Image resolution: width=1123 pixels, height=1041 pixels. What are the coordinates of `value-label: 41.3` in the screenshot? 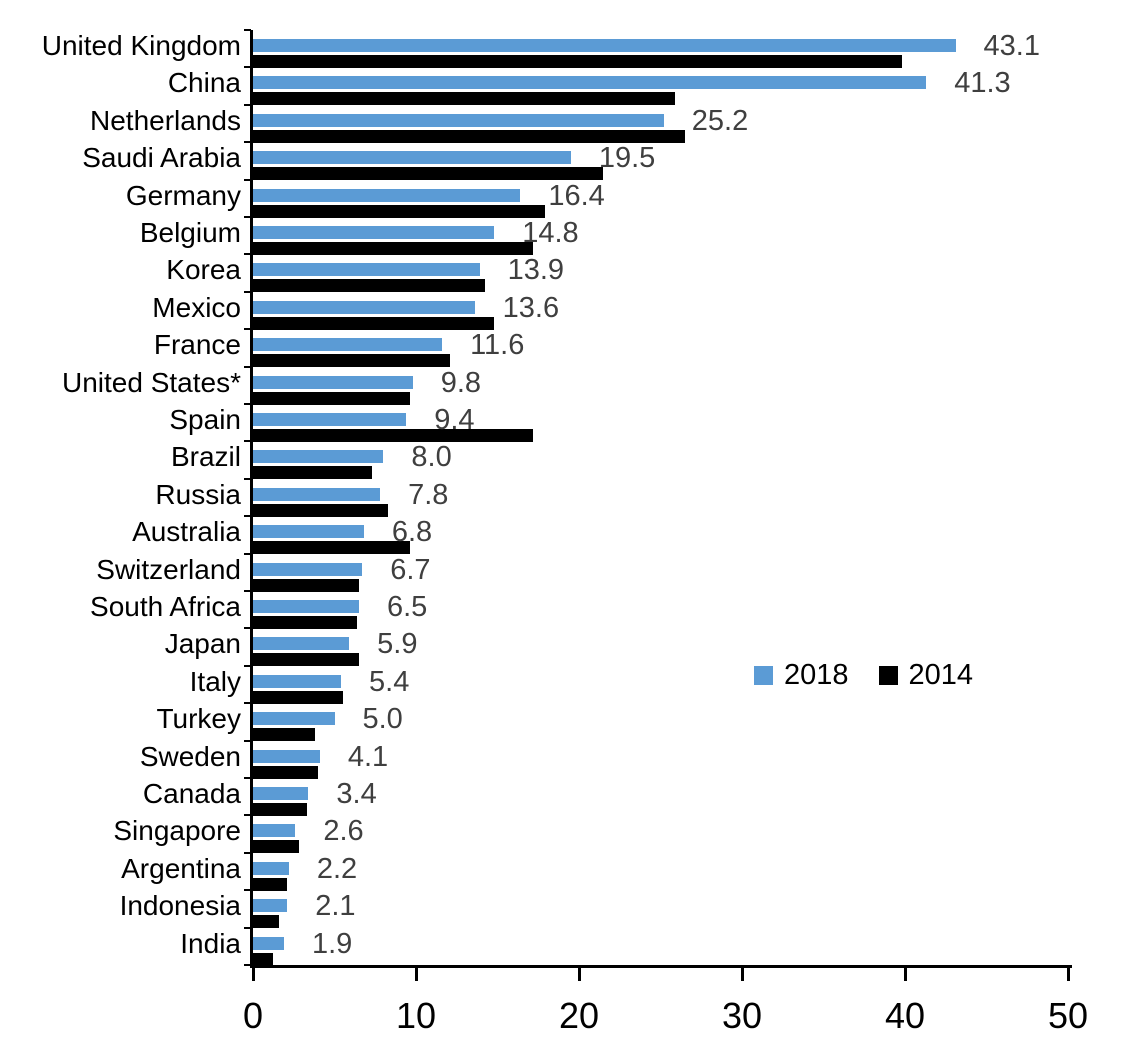 It's located at (982, 83).